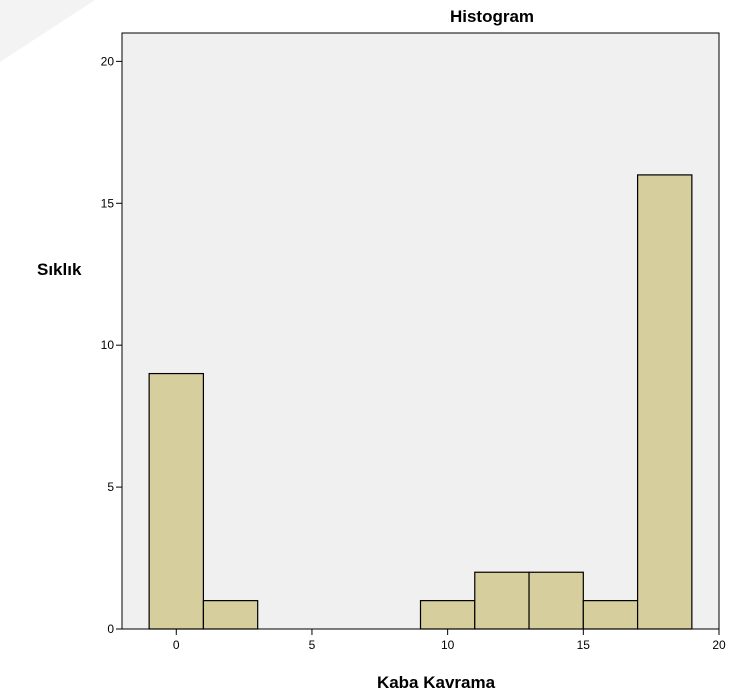 The image size is (730, 700). I want to click on y-axis: 0 5 10 15 20, so click(111, 345).